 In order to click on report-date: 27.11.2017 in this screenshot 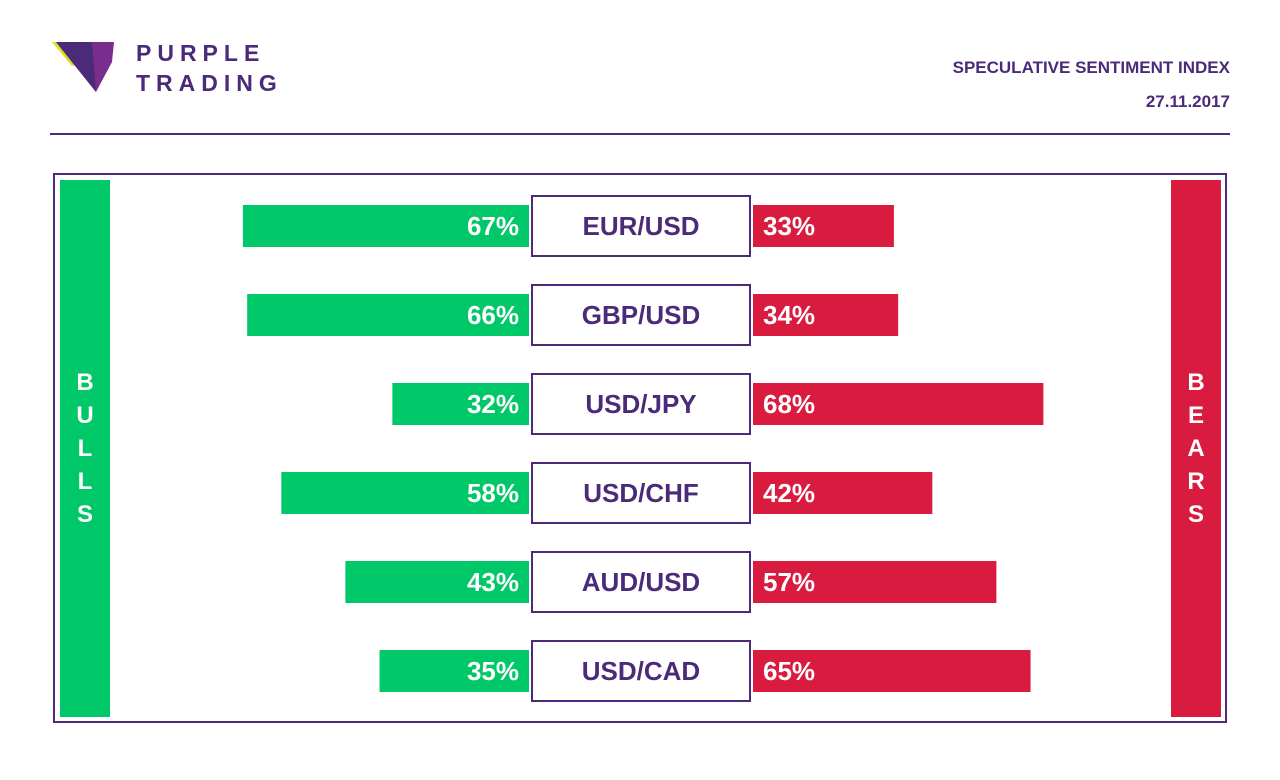, I will do `click(1187, 101)`.